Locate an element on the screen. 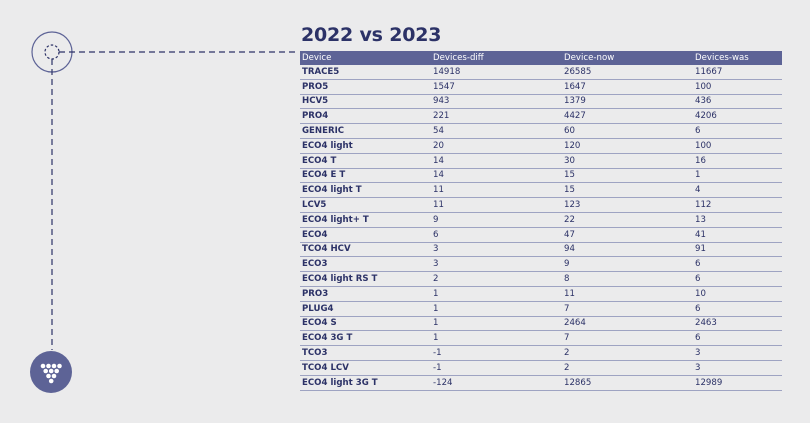 The height and width of the screenshot is (423, 810). table-row: HCV5 943 1379 436 is located at coordinates (541, 102).